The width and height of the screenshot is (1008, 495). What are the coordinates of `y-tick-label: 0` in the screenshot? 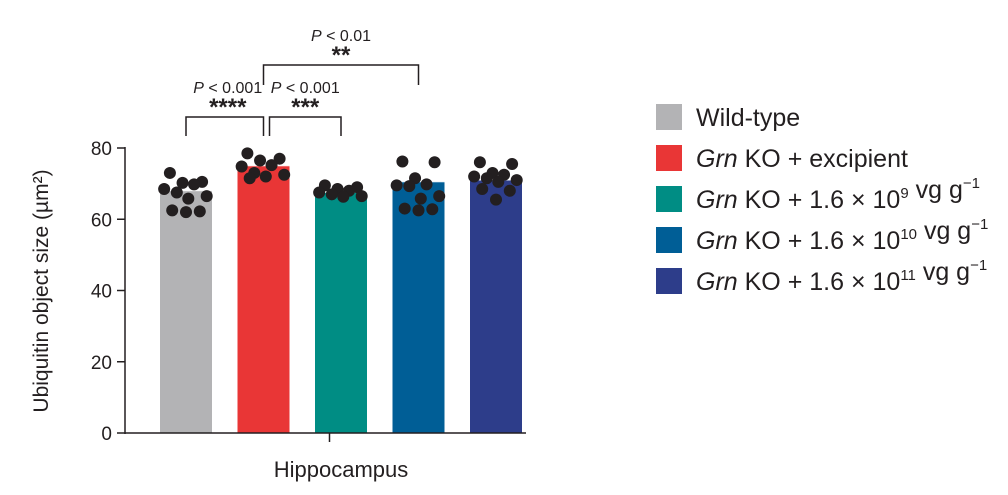 It's located at (106, 434).